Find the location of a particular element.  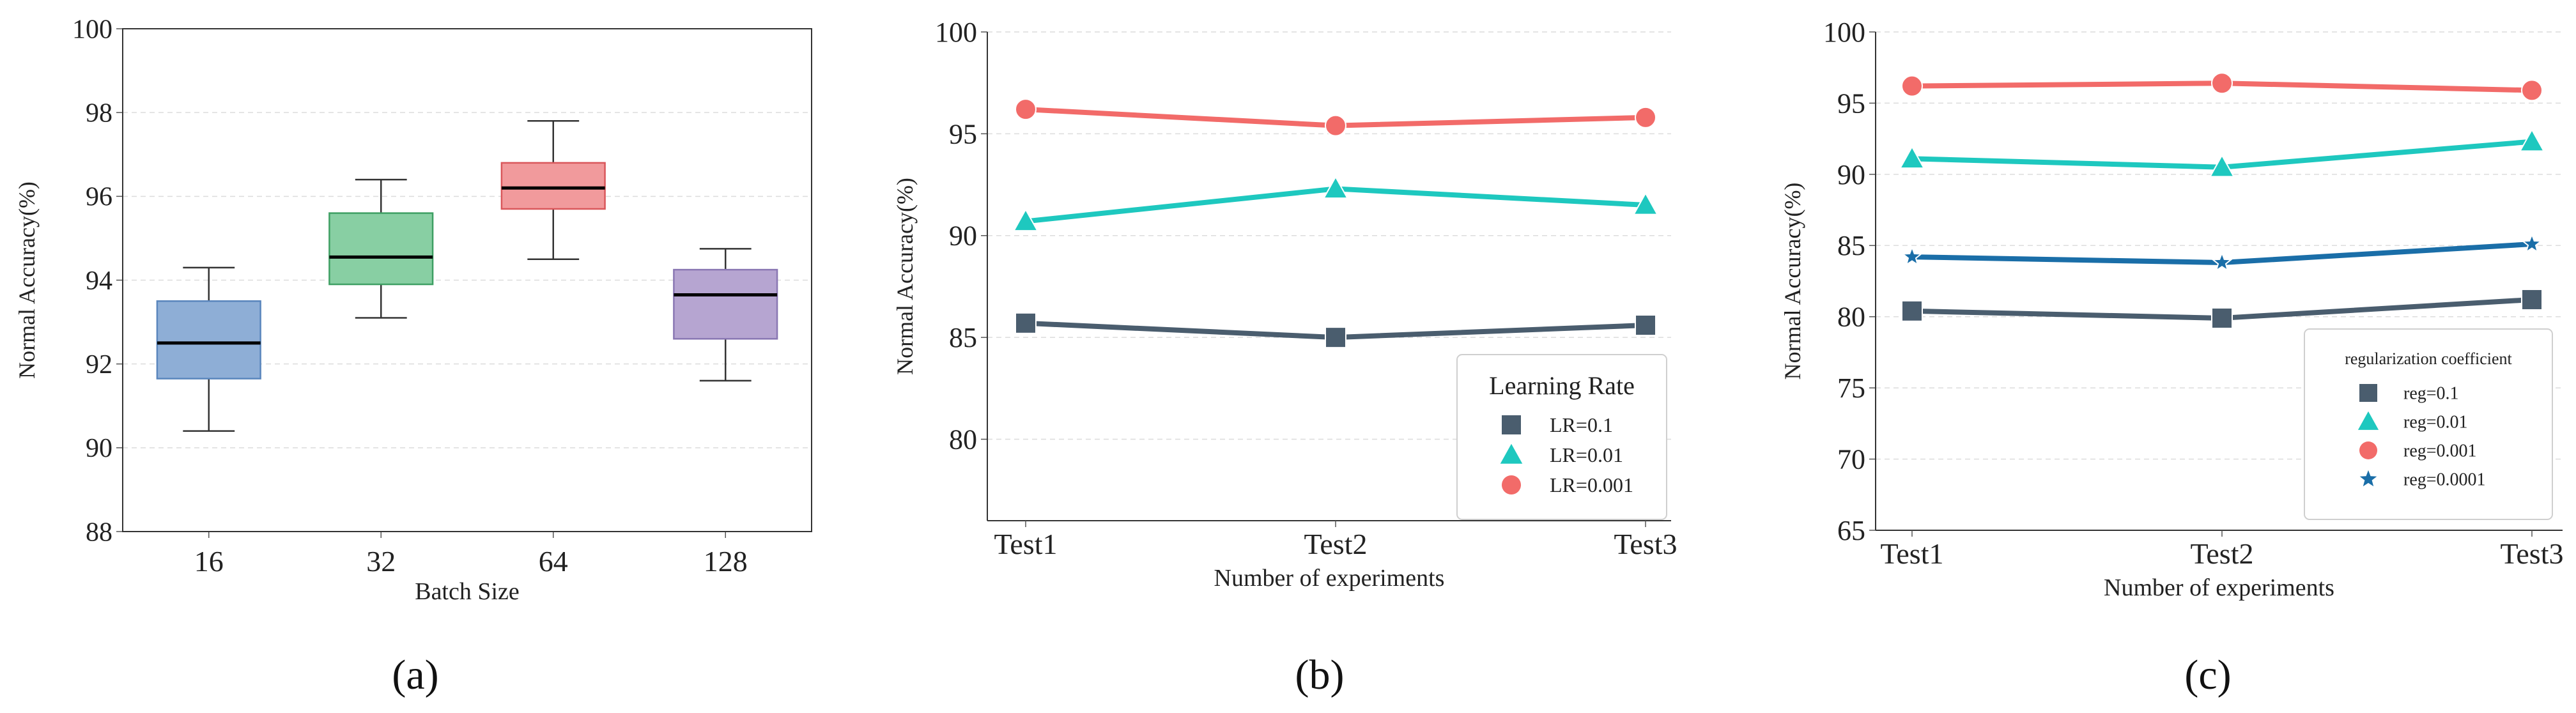

x-tick-label: 128 is located at coordinates (726, 561).